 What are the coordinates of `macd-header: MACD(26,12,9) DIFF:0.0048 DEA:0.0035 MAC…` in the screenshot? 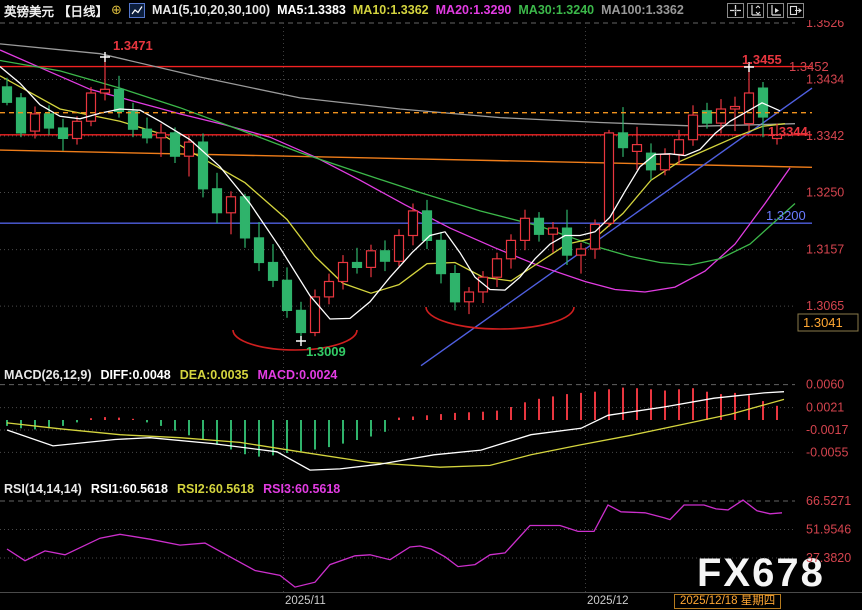 It's located at (170, 375).